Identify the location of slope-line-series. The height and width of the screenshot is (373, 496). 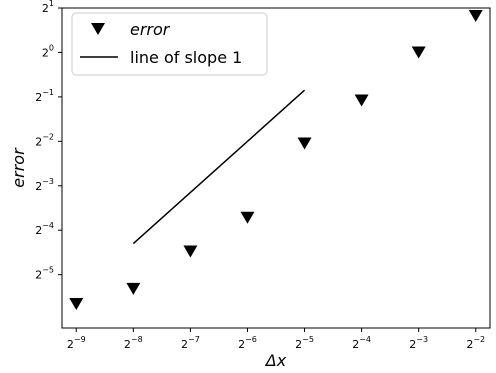
(219, 167).